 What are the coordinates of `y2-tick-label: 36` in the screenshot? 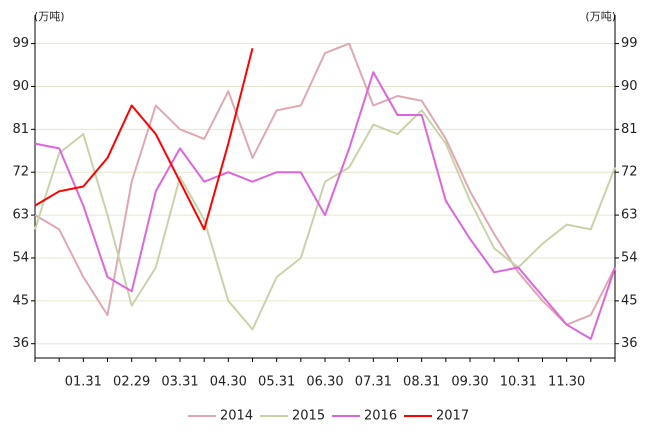 It's located at (629, 343).